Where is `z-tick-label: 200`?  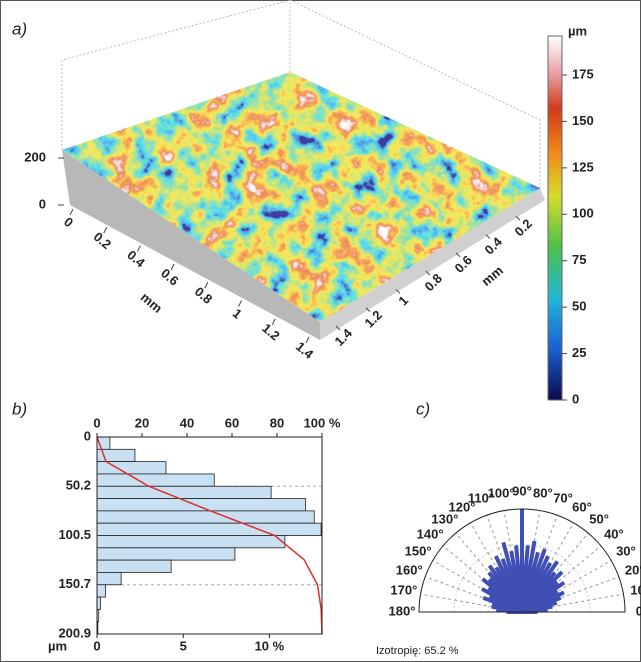 z-tick-label: 200 is located at coordinates (35, 156).